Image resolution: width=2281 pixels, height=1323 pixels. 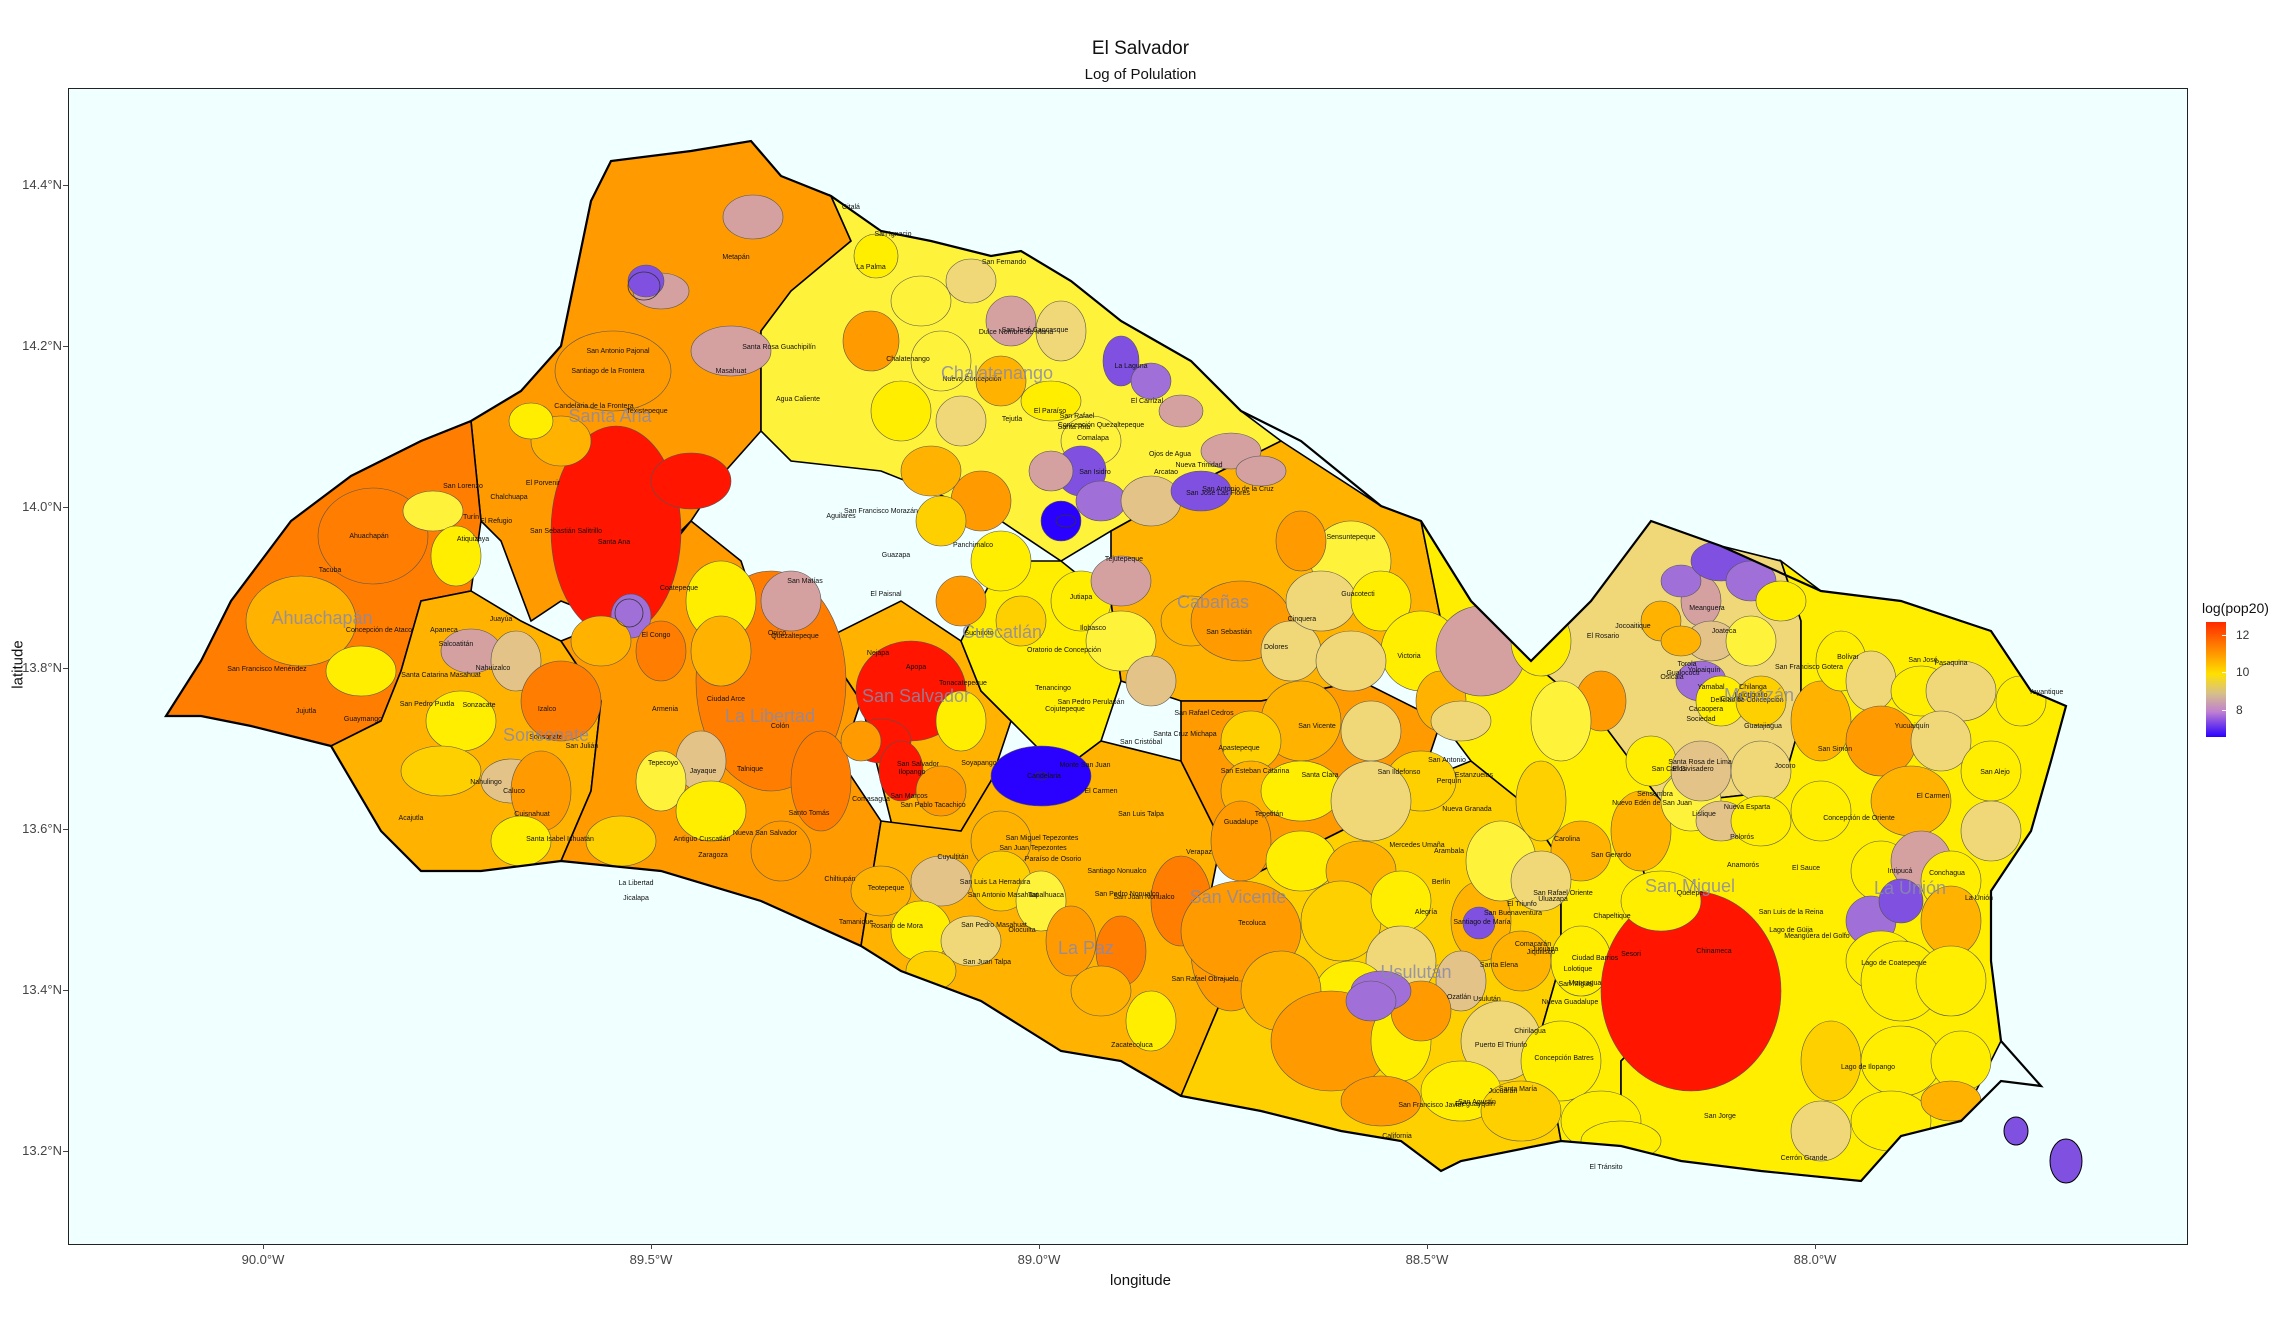 What do you see at coordinates (1426, 912) in the screenshot?
I see `municipality-label: Alegría` at bounding box center [1426, 912].